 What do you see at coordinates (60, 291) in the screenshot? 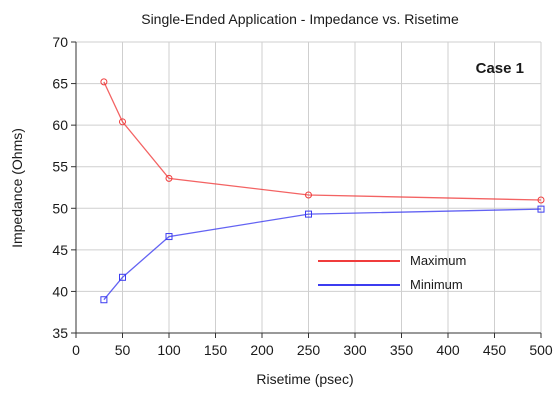
I see `y-tick-label: 40` at bounding box center [60, 291].